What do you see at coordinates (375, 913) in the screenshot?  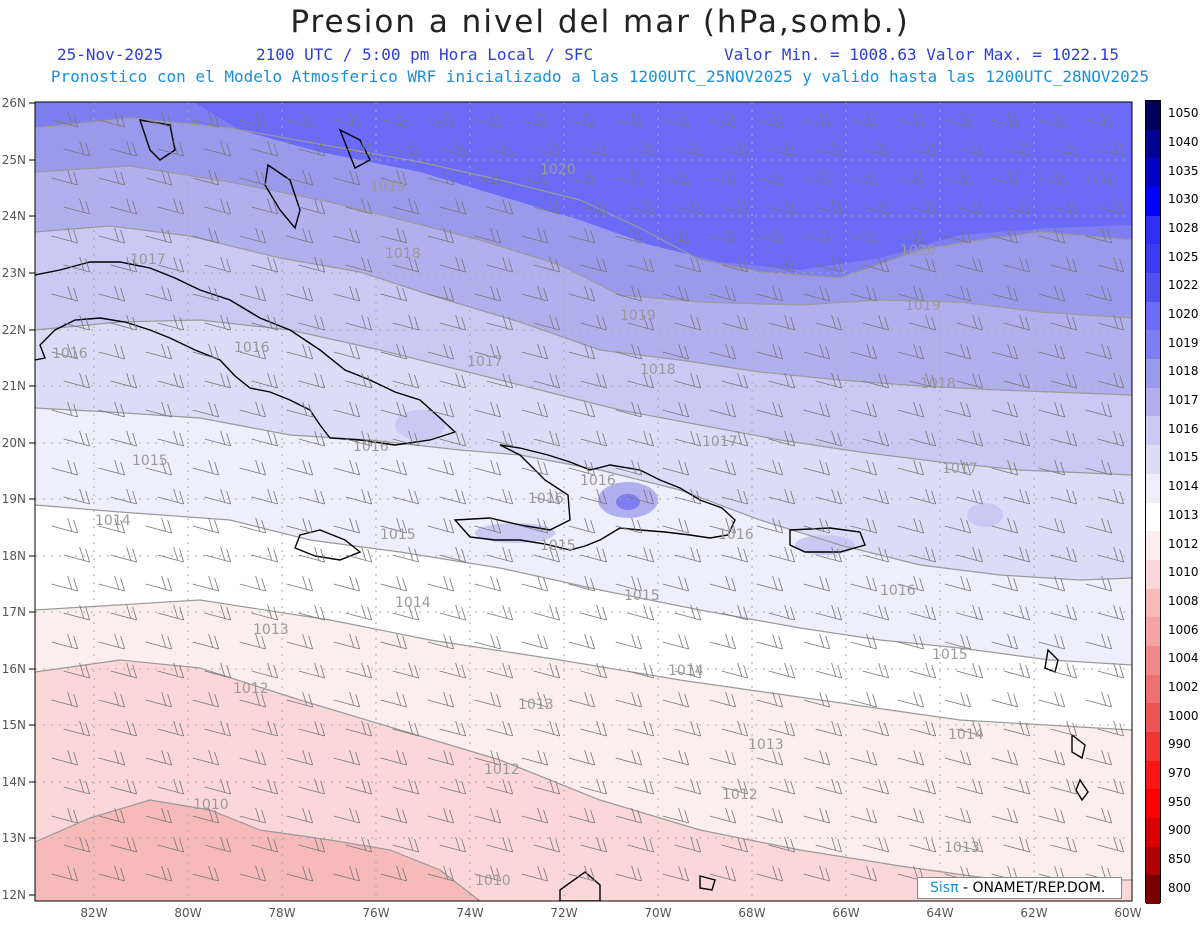 I see `lon-label: 76W` at bounding box center [375, 913].